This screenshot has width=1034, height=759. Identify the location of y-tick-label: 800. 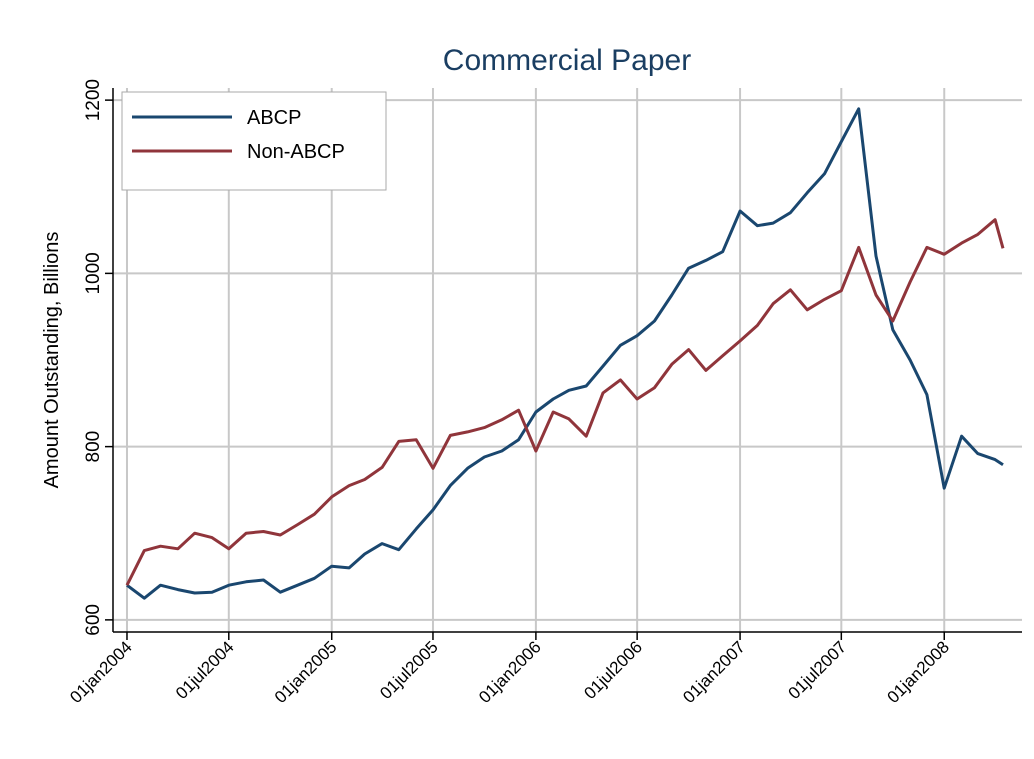
(93, 447).